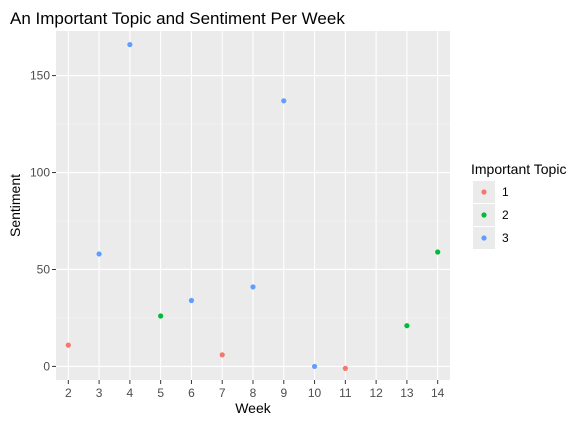 Image resolution: width=588 pixels, height=424 pixels. What do you see at coordinates (68, 393) in the screenshot?
I see `x-tick-label: 2` at bounding box center [68, 393].